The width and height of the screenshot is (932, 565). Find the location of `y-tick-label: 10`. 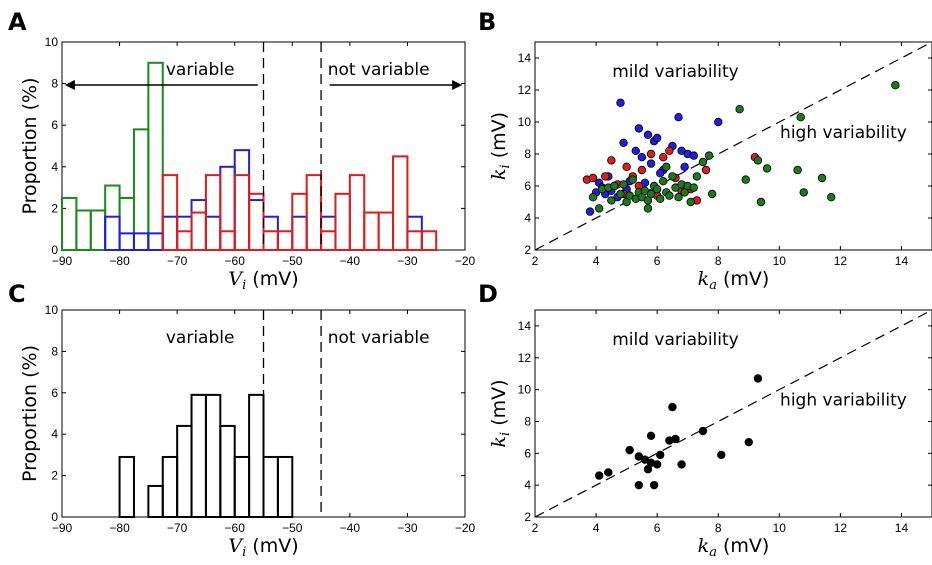

y-tick-label: 10 is located at coordinates (52, 310).